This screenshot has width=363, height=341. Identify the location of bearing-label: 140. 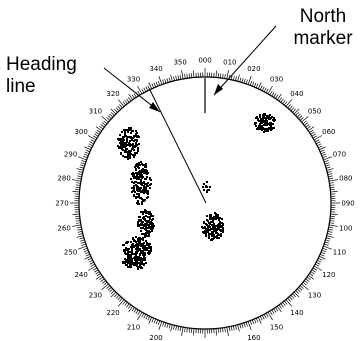
(296, 313).